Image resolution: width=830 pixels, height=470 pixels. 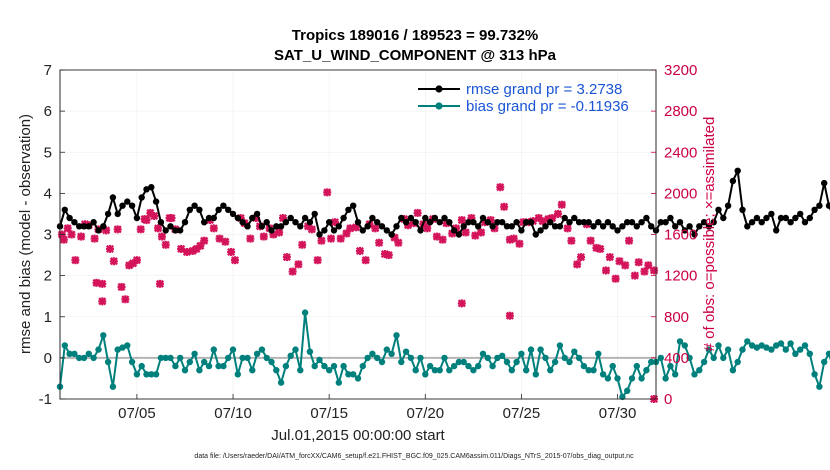 What do you see at coordinates (45, 399) in the screenshot?
I see `y-tick-label: -1` at bounding box center [45, 399].